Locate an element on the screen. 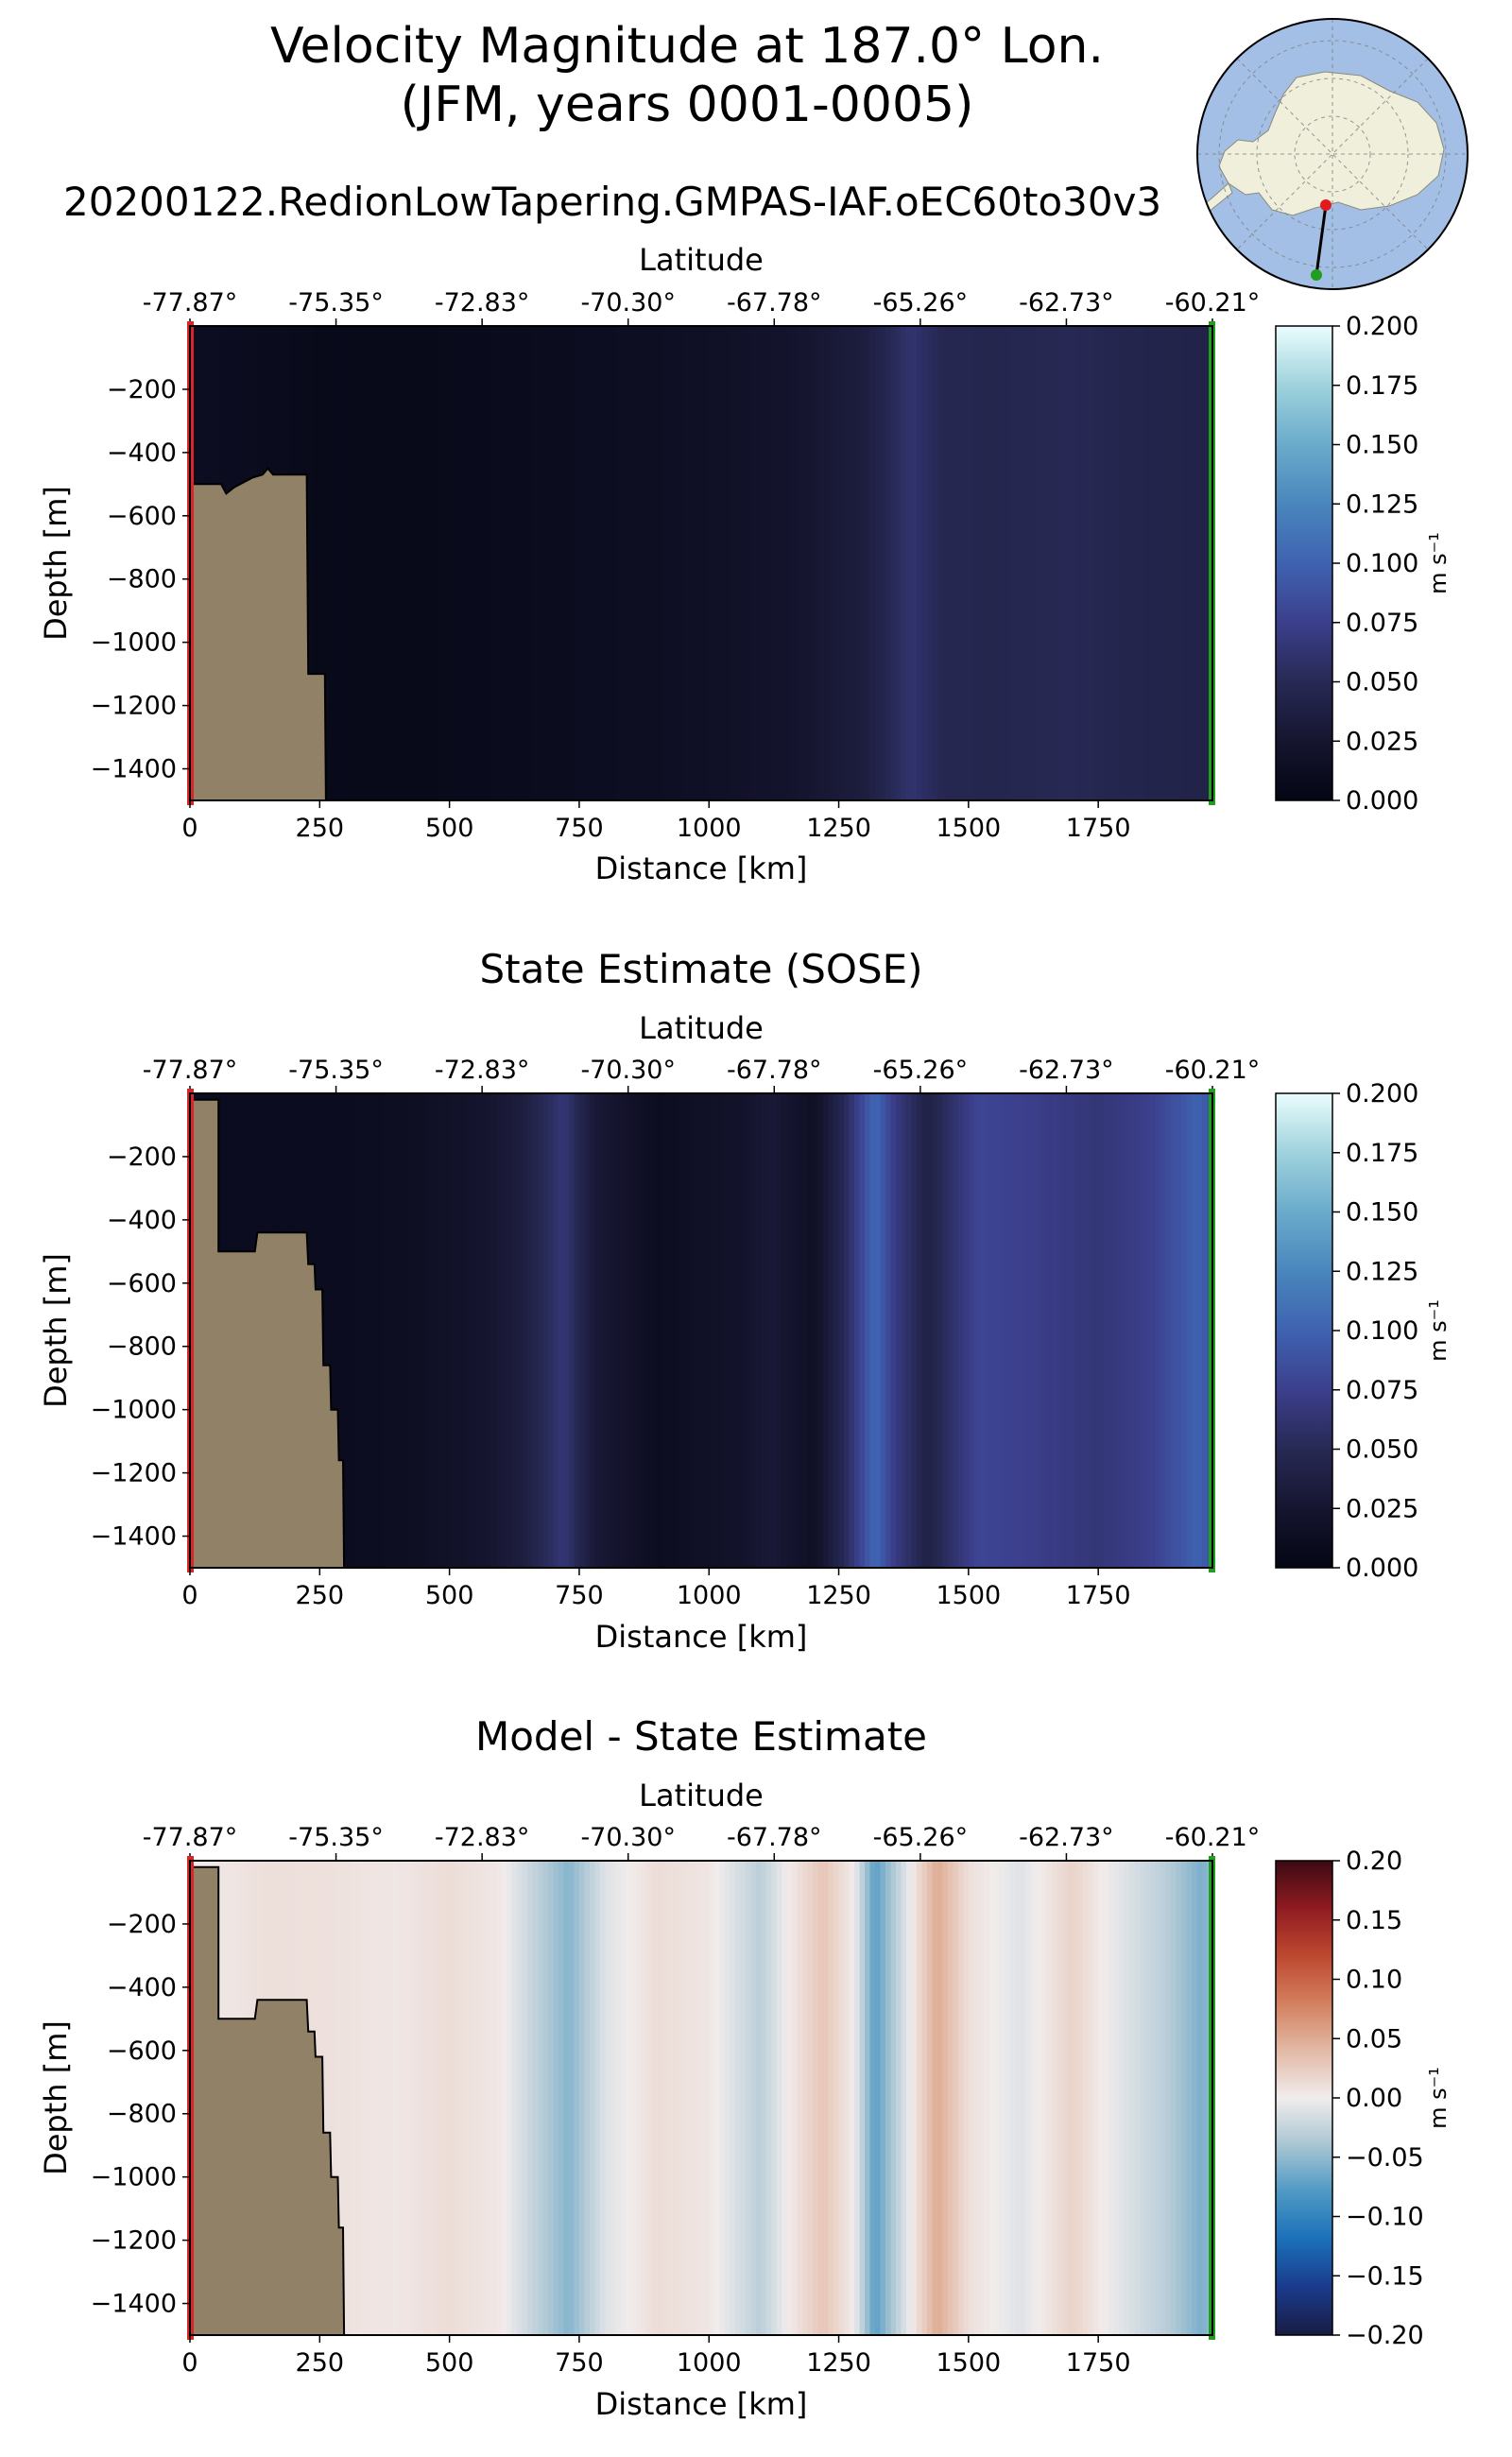  y-tick-label: −1200 is located at coordinates (134, 2241).